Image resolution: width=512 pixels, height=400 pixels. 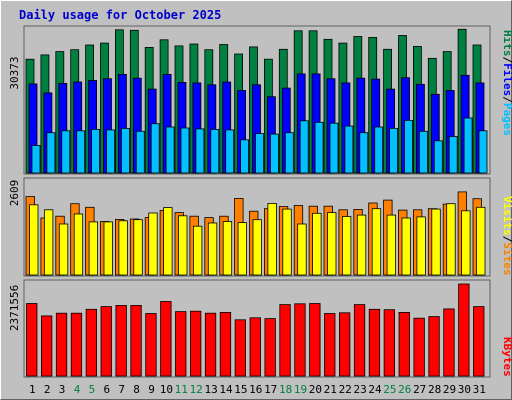 I want to click on legend-pages: Pages, so click(x=506, y=119).